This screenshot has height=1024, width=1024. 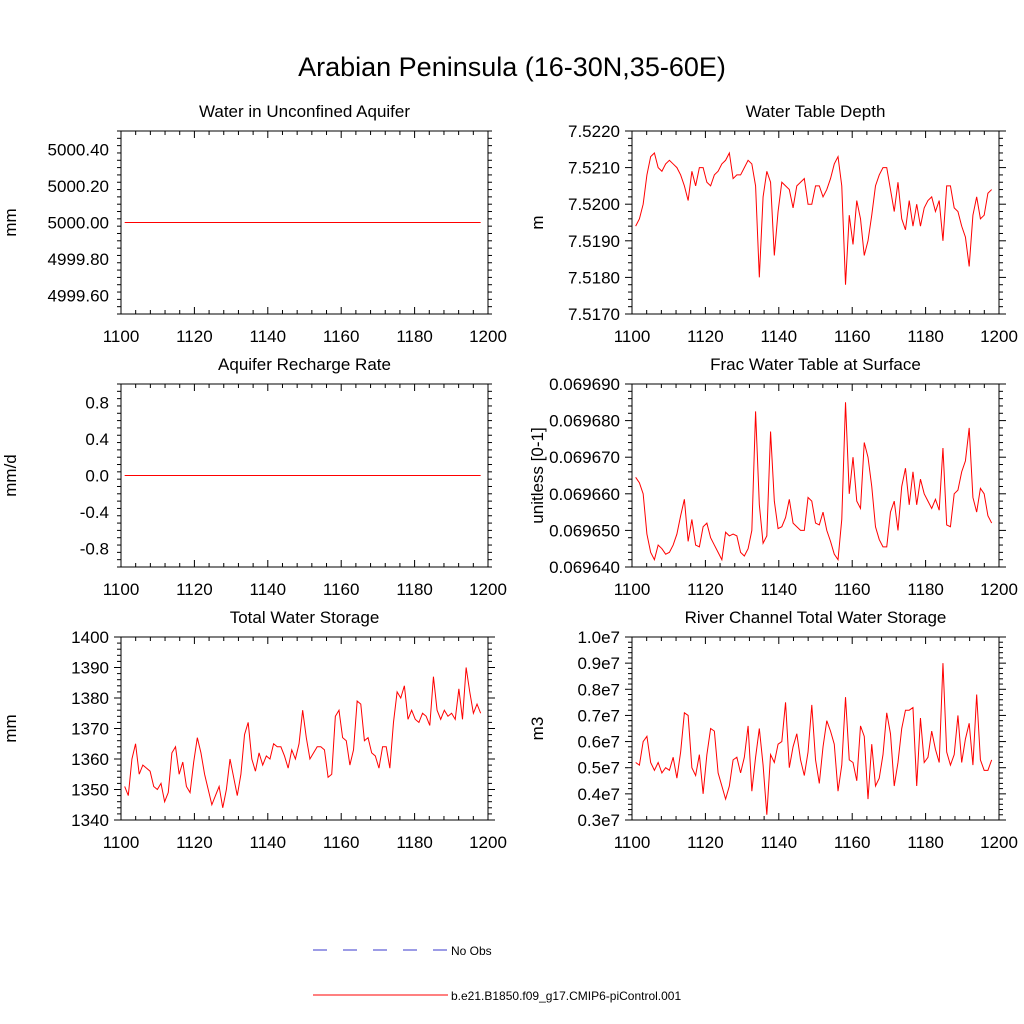 I want to click on panel-title: Frac Water Table at Surface, so click(x=815, y=364).